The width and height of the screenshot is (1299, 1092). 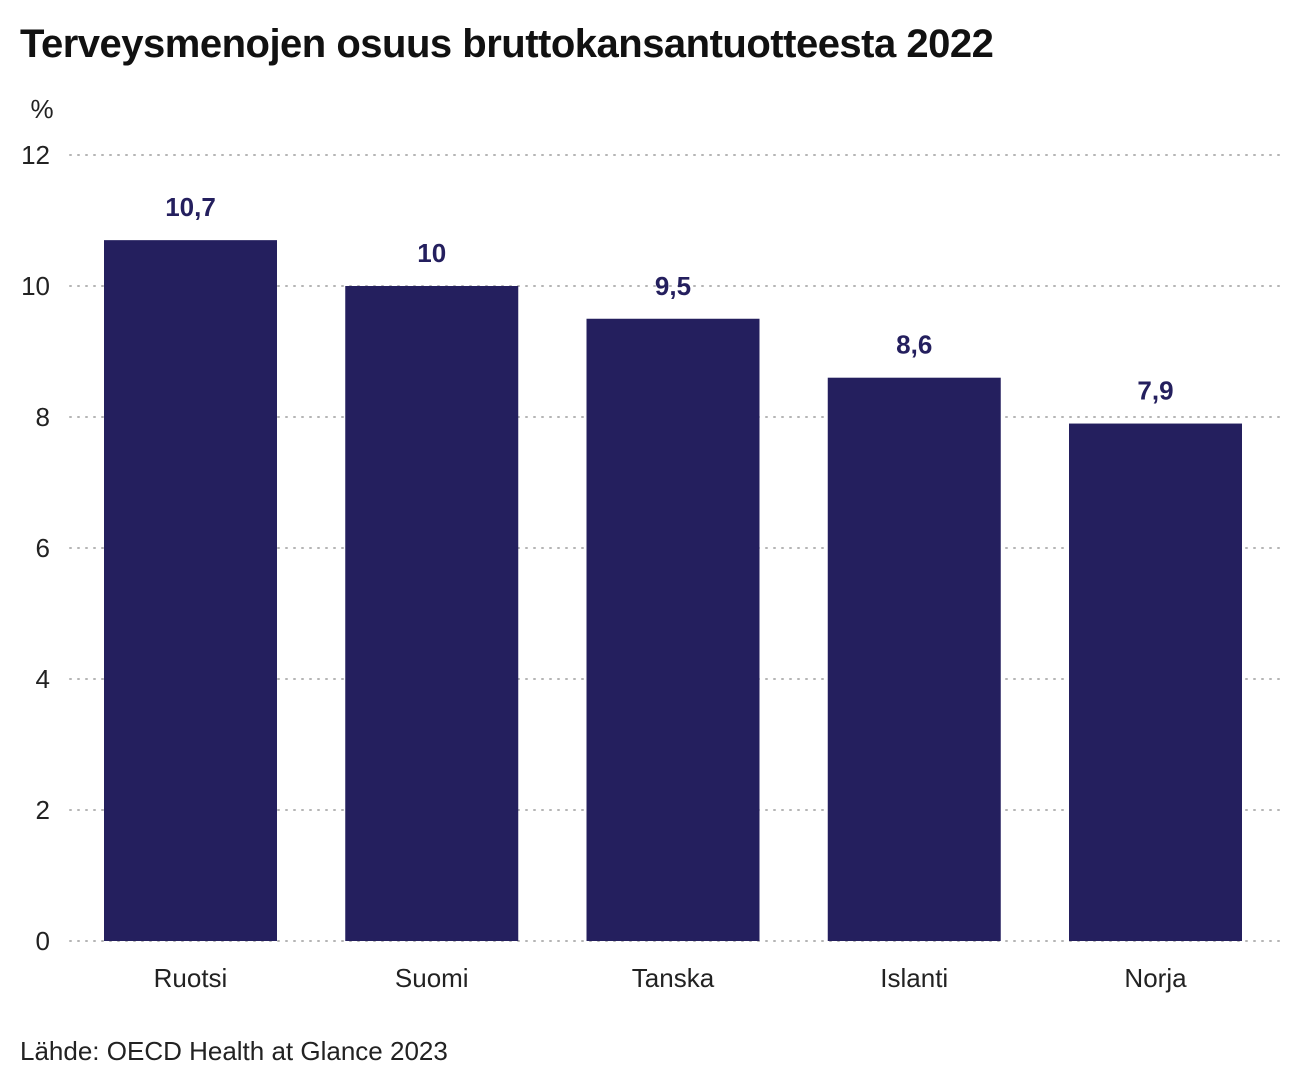 What do you see at coordinates (43, 417) in the screenshot?
I see `y-tick-label: 8` at bounding box center [43, 417].